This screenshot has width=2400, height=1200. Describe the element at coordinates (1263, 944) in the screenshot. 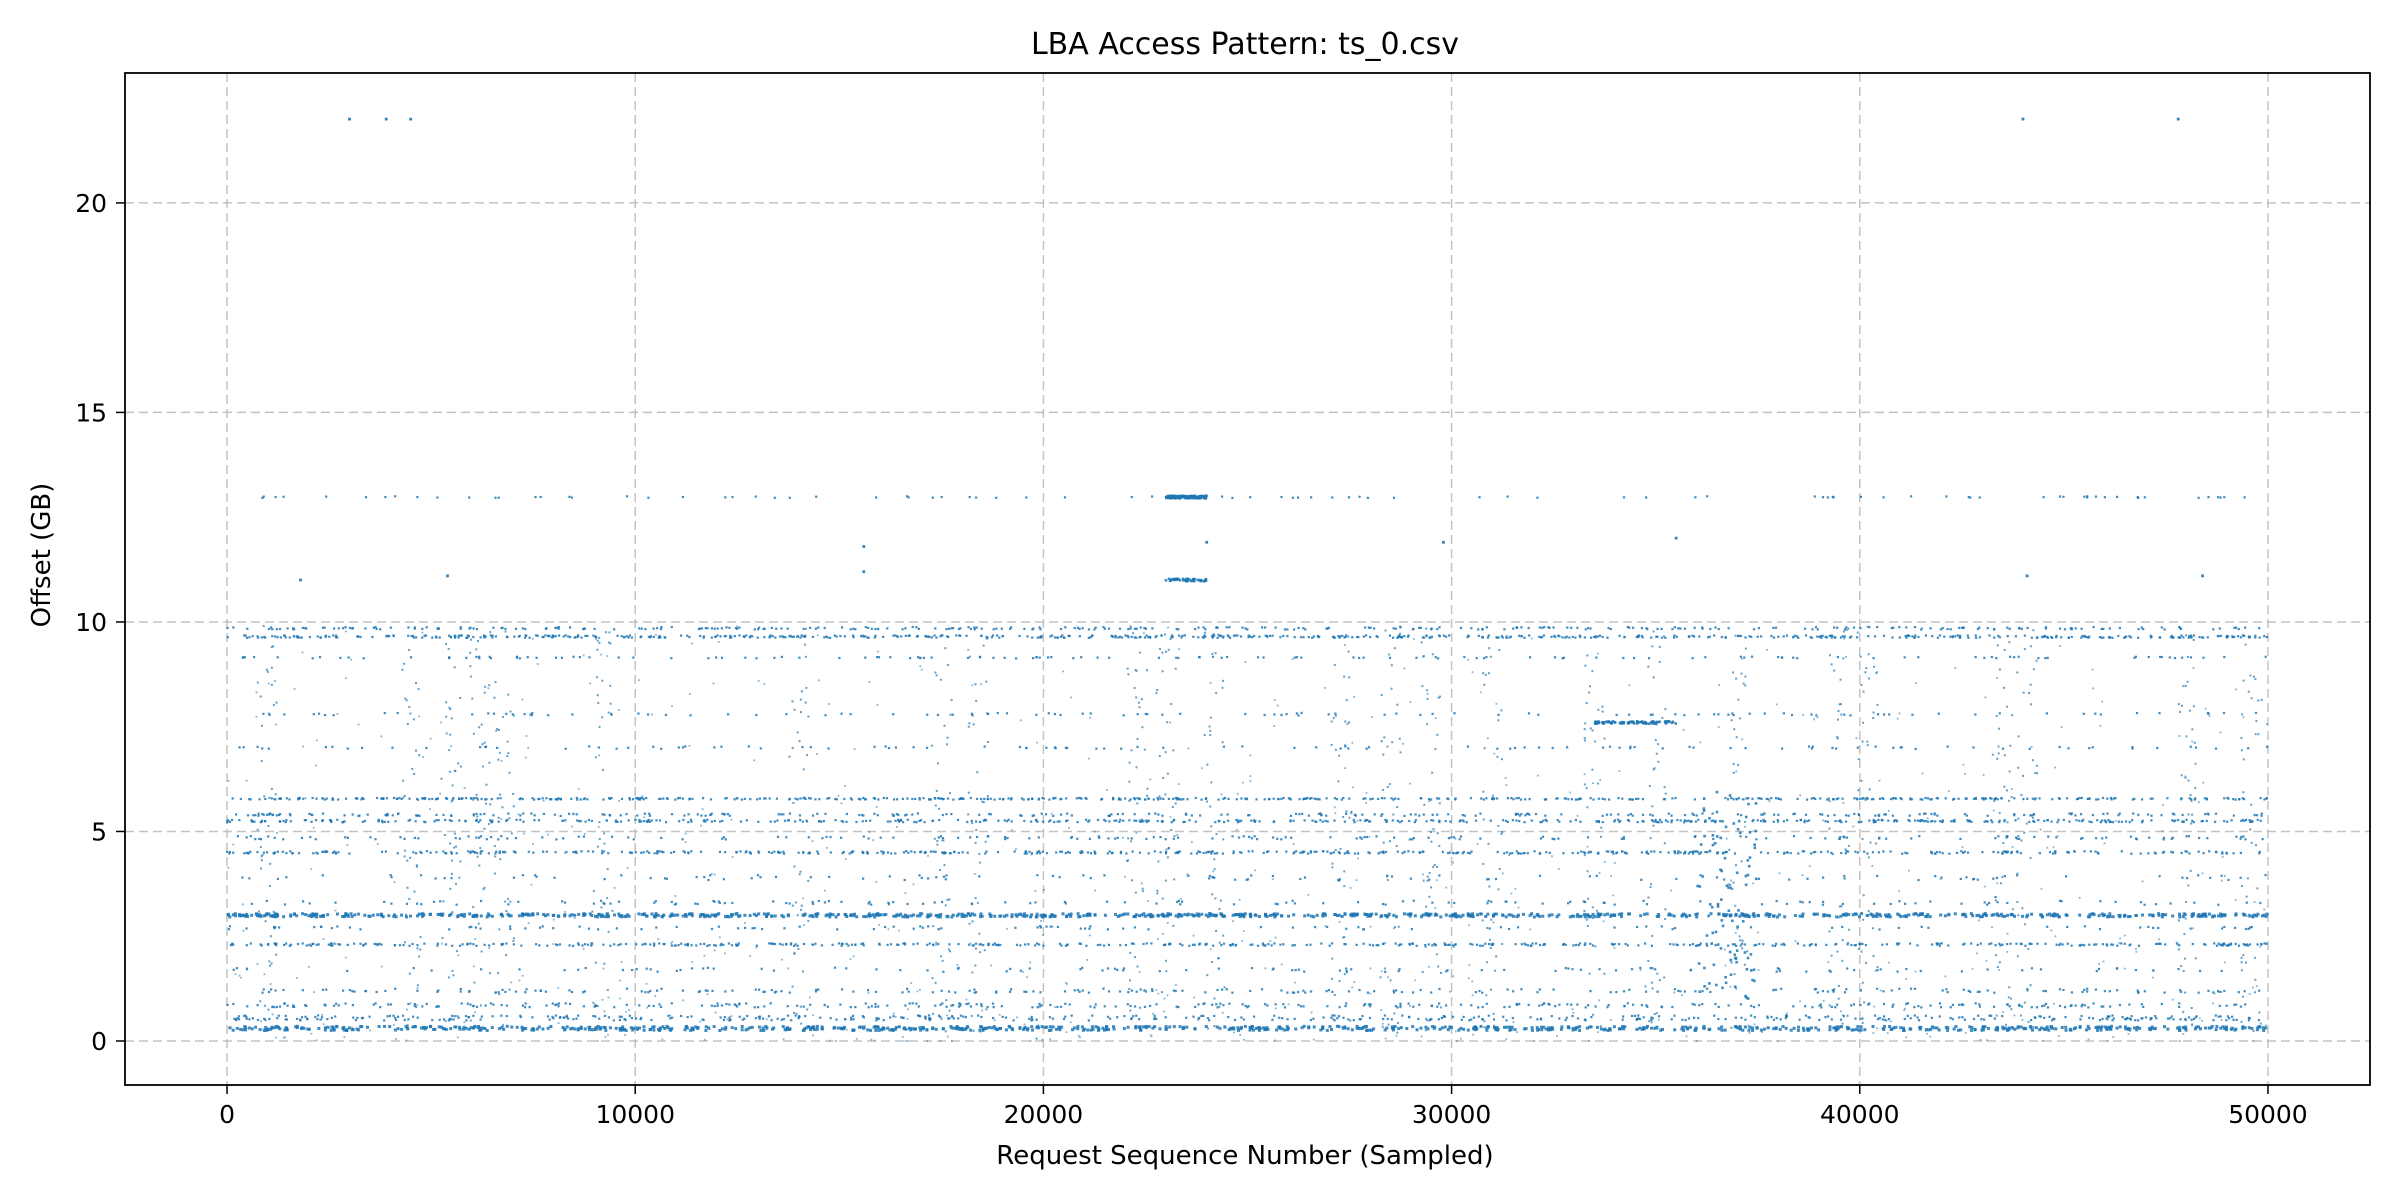

I see `scatter-point-1959` at that location.